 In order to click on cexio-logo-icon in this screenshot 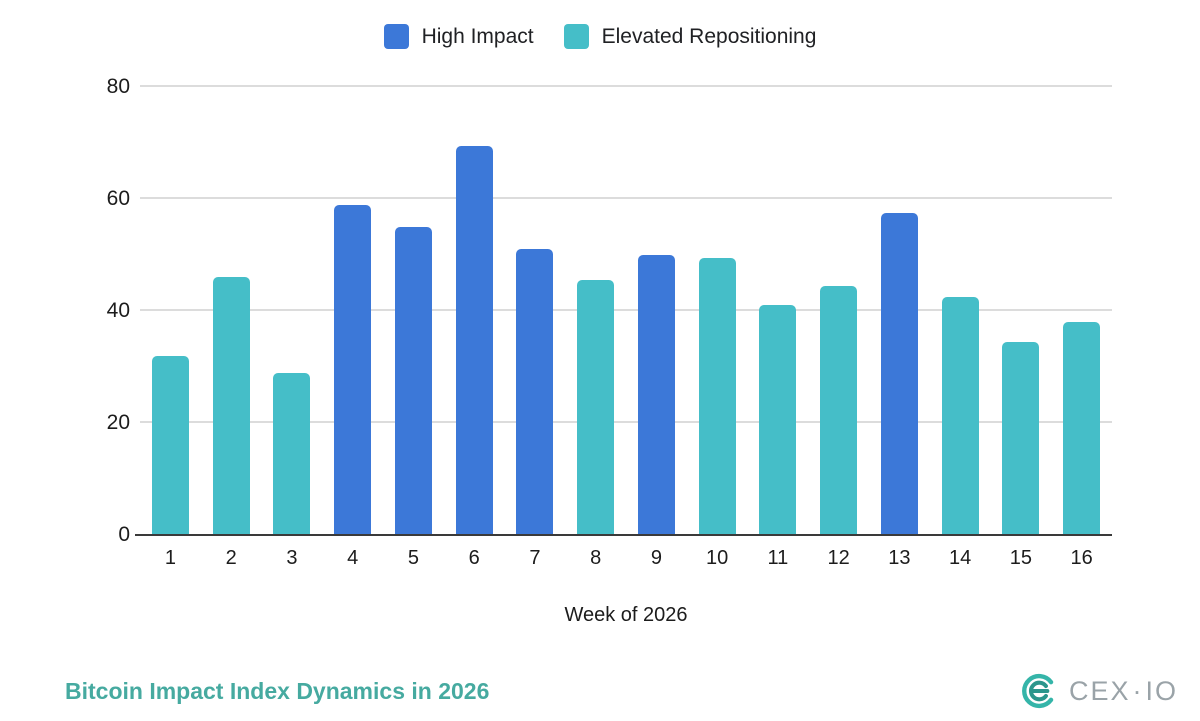, I will do `click(1039, 691)`.